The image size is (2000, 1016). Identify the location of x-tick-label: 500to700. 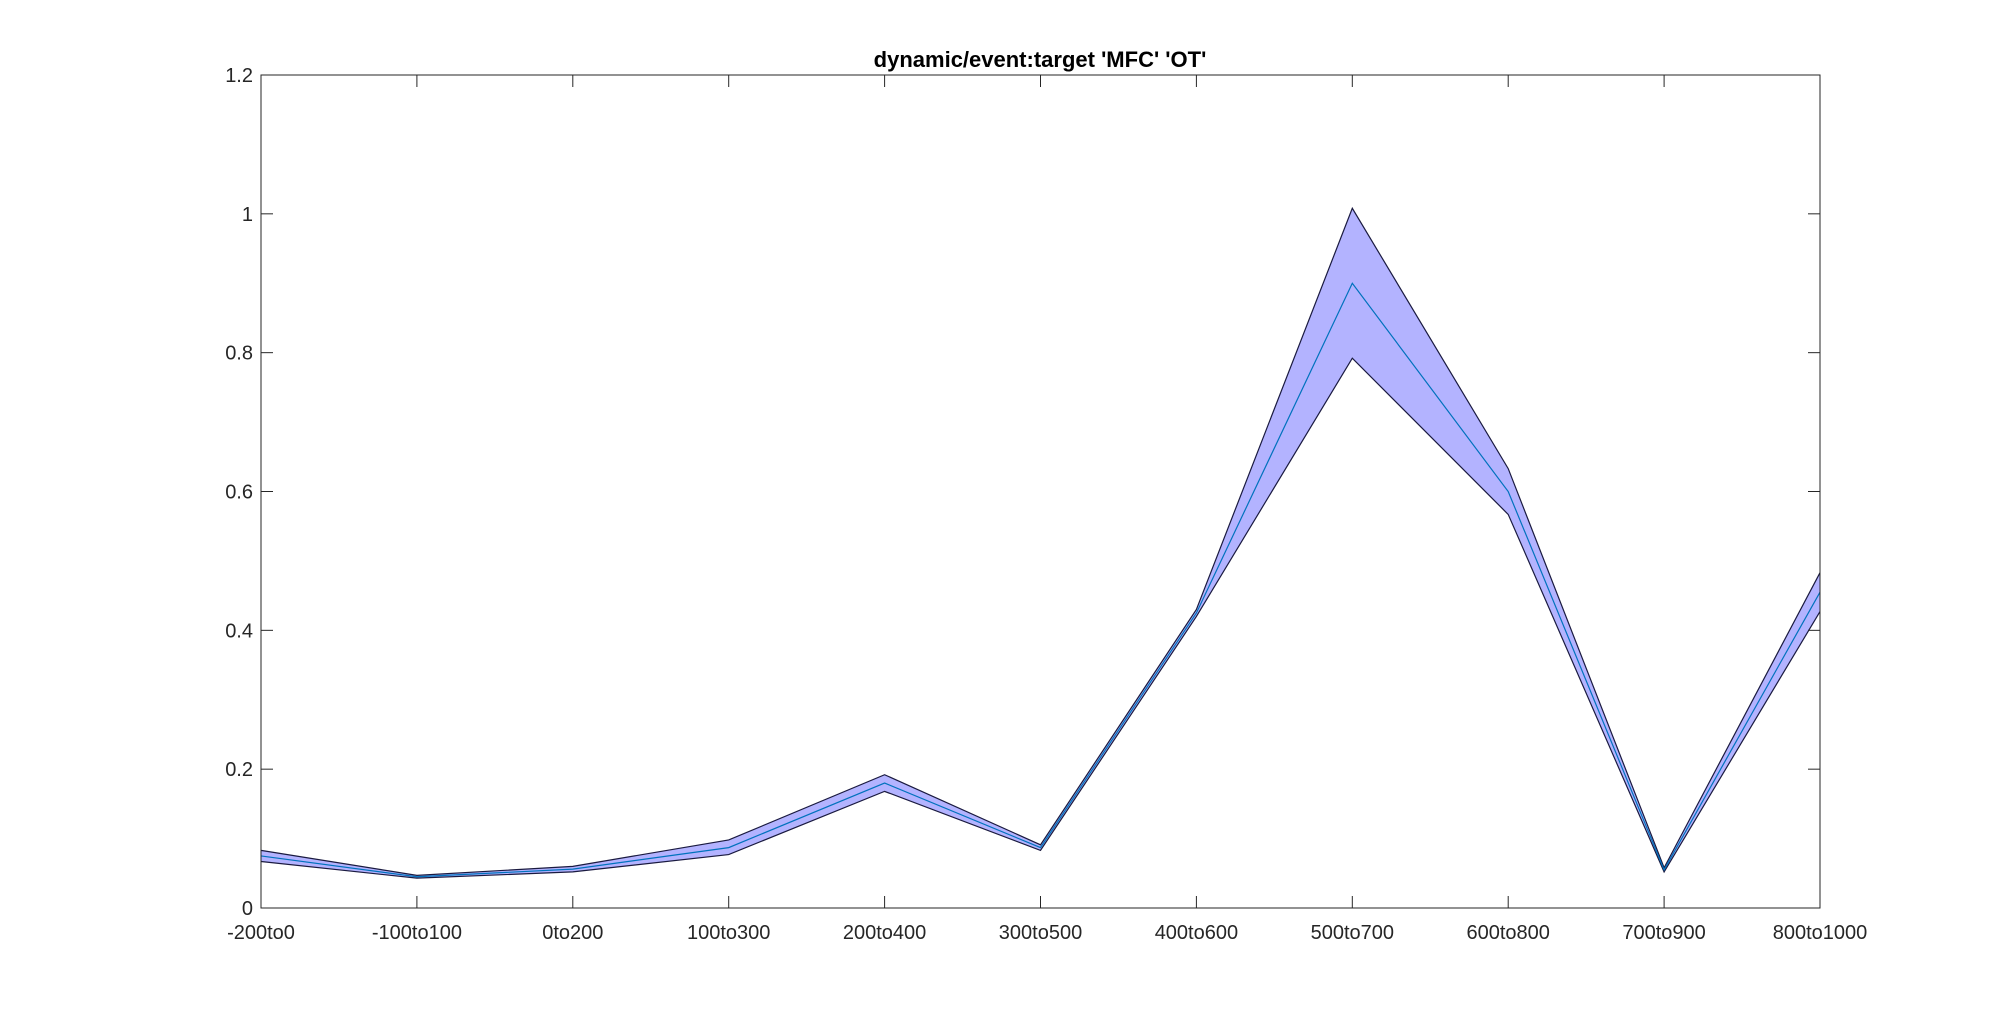
(1352, 933).